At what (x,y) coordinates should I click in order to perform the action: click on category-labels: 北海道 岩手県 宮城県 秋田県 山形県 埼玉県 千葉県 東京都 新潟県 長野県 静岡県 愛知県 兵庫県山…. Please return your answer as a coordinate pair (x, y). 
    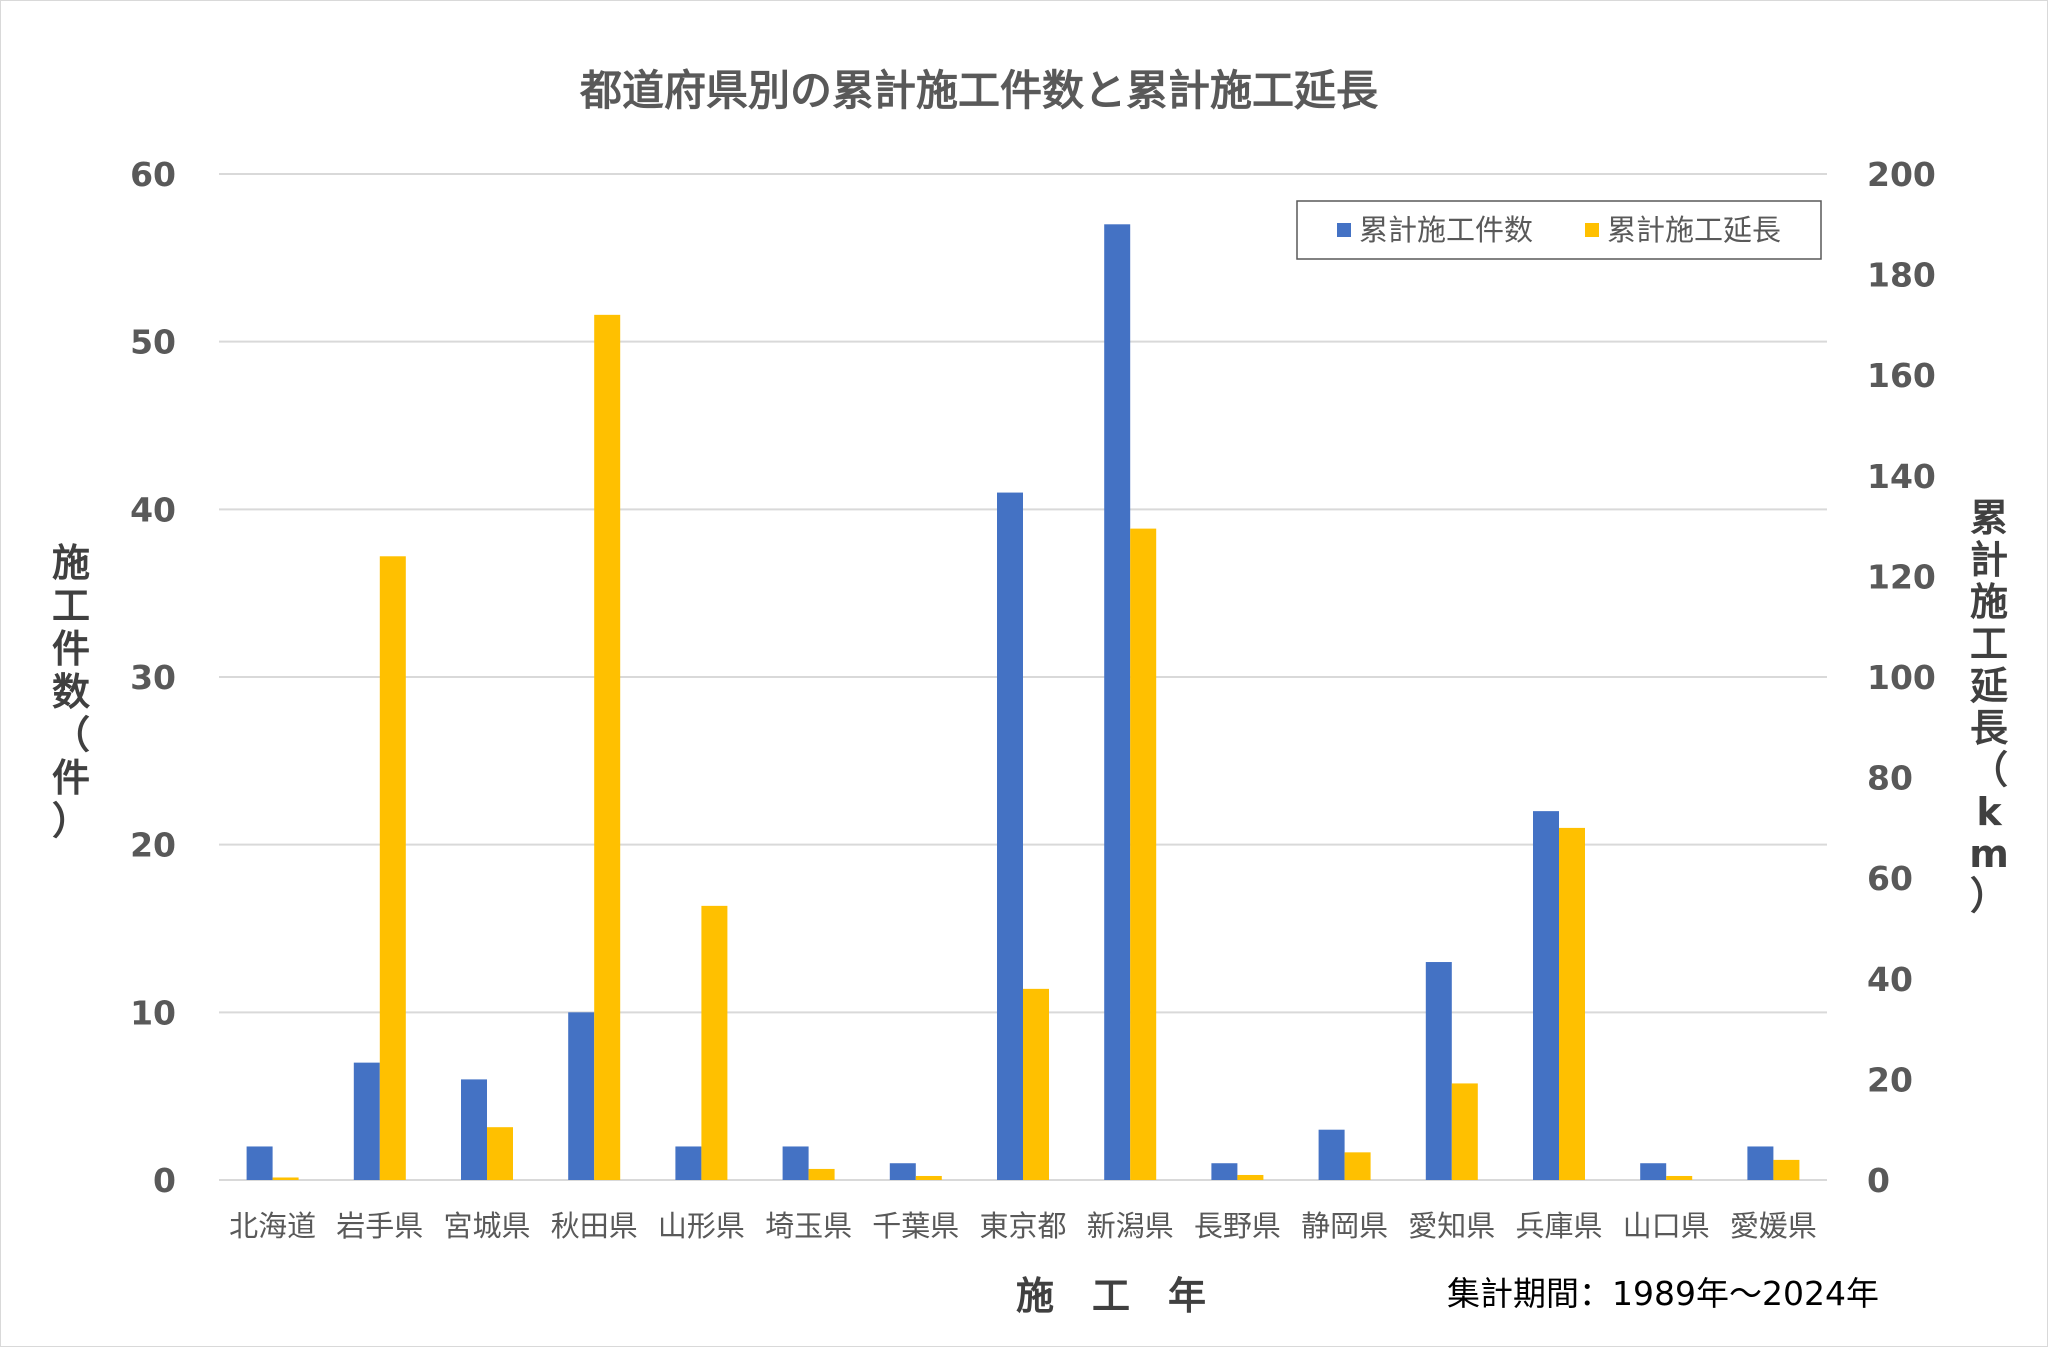
    Looking at the image, I should click on (1023, 1226).